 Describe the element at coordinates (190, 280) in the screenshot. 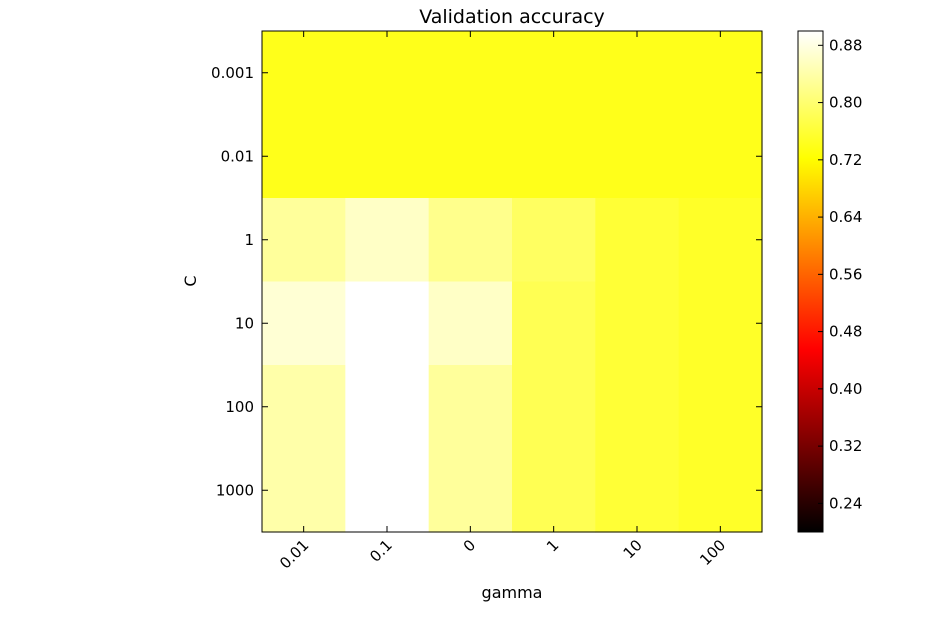

I see `y-axis-label: C` at that location.